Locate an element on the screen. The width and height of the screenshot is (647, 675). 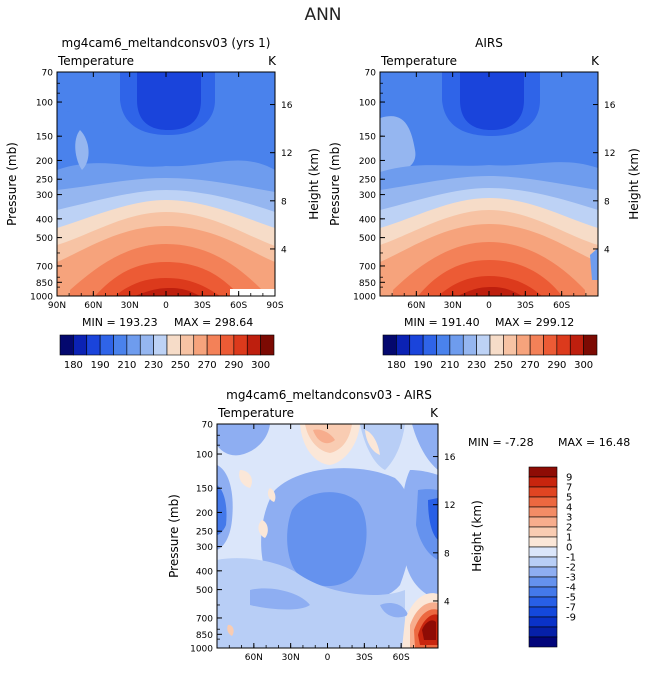
diff-field is located at coordinates (327, 536).